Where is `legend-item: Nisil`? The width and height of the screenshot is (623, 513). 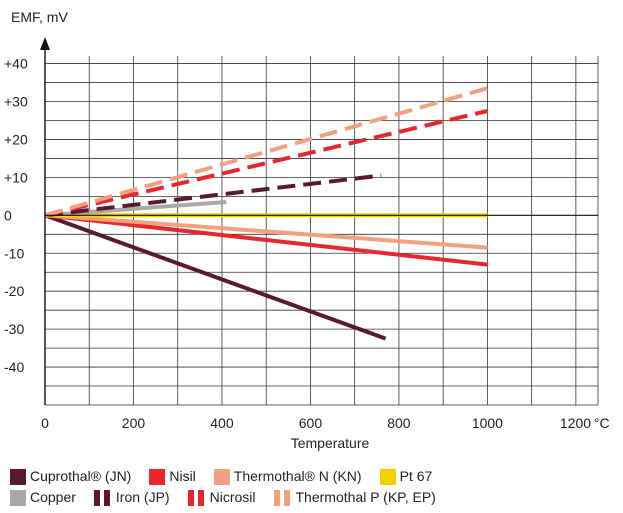 legend-item: Nisil is located at coordinates (172, 476).